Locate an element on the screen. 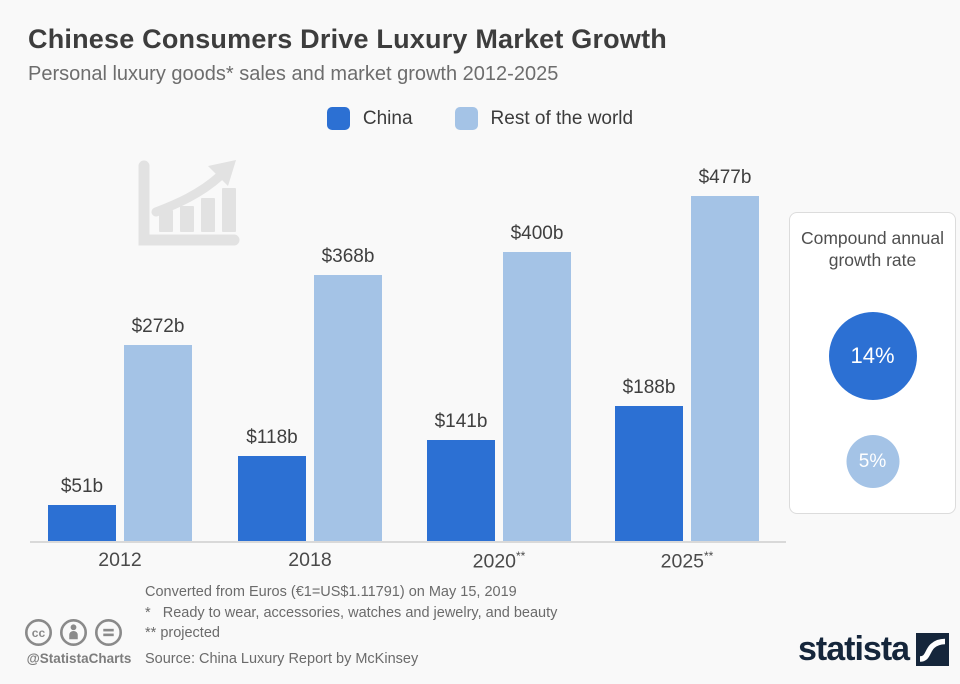 Image resolution: width=960 pixels, height=684 pixels. statista-charts-handle: @StatistaCharts is located at coordinates (79, 658).